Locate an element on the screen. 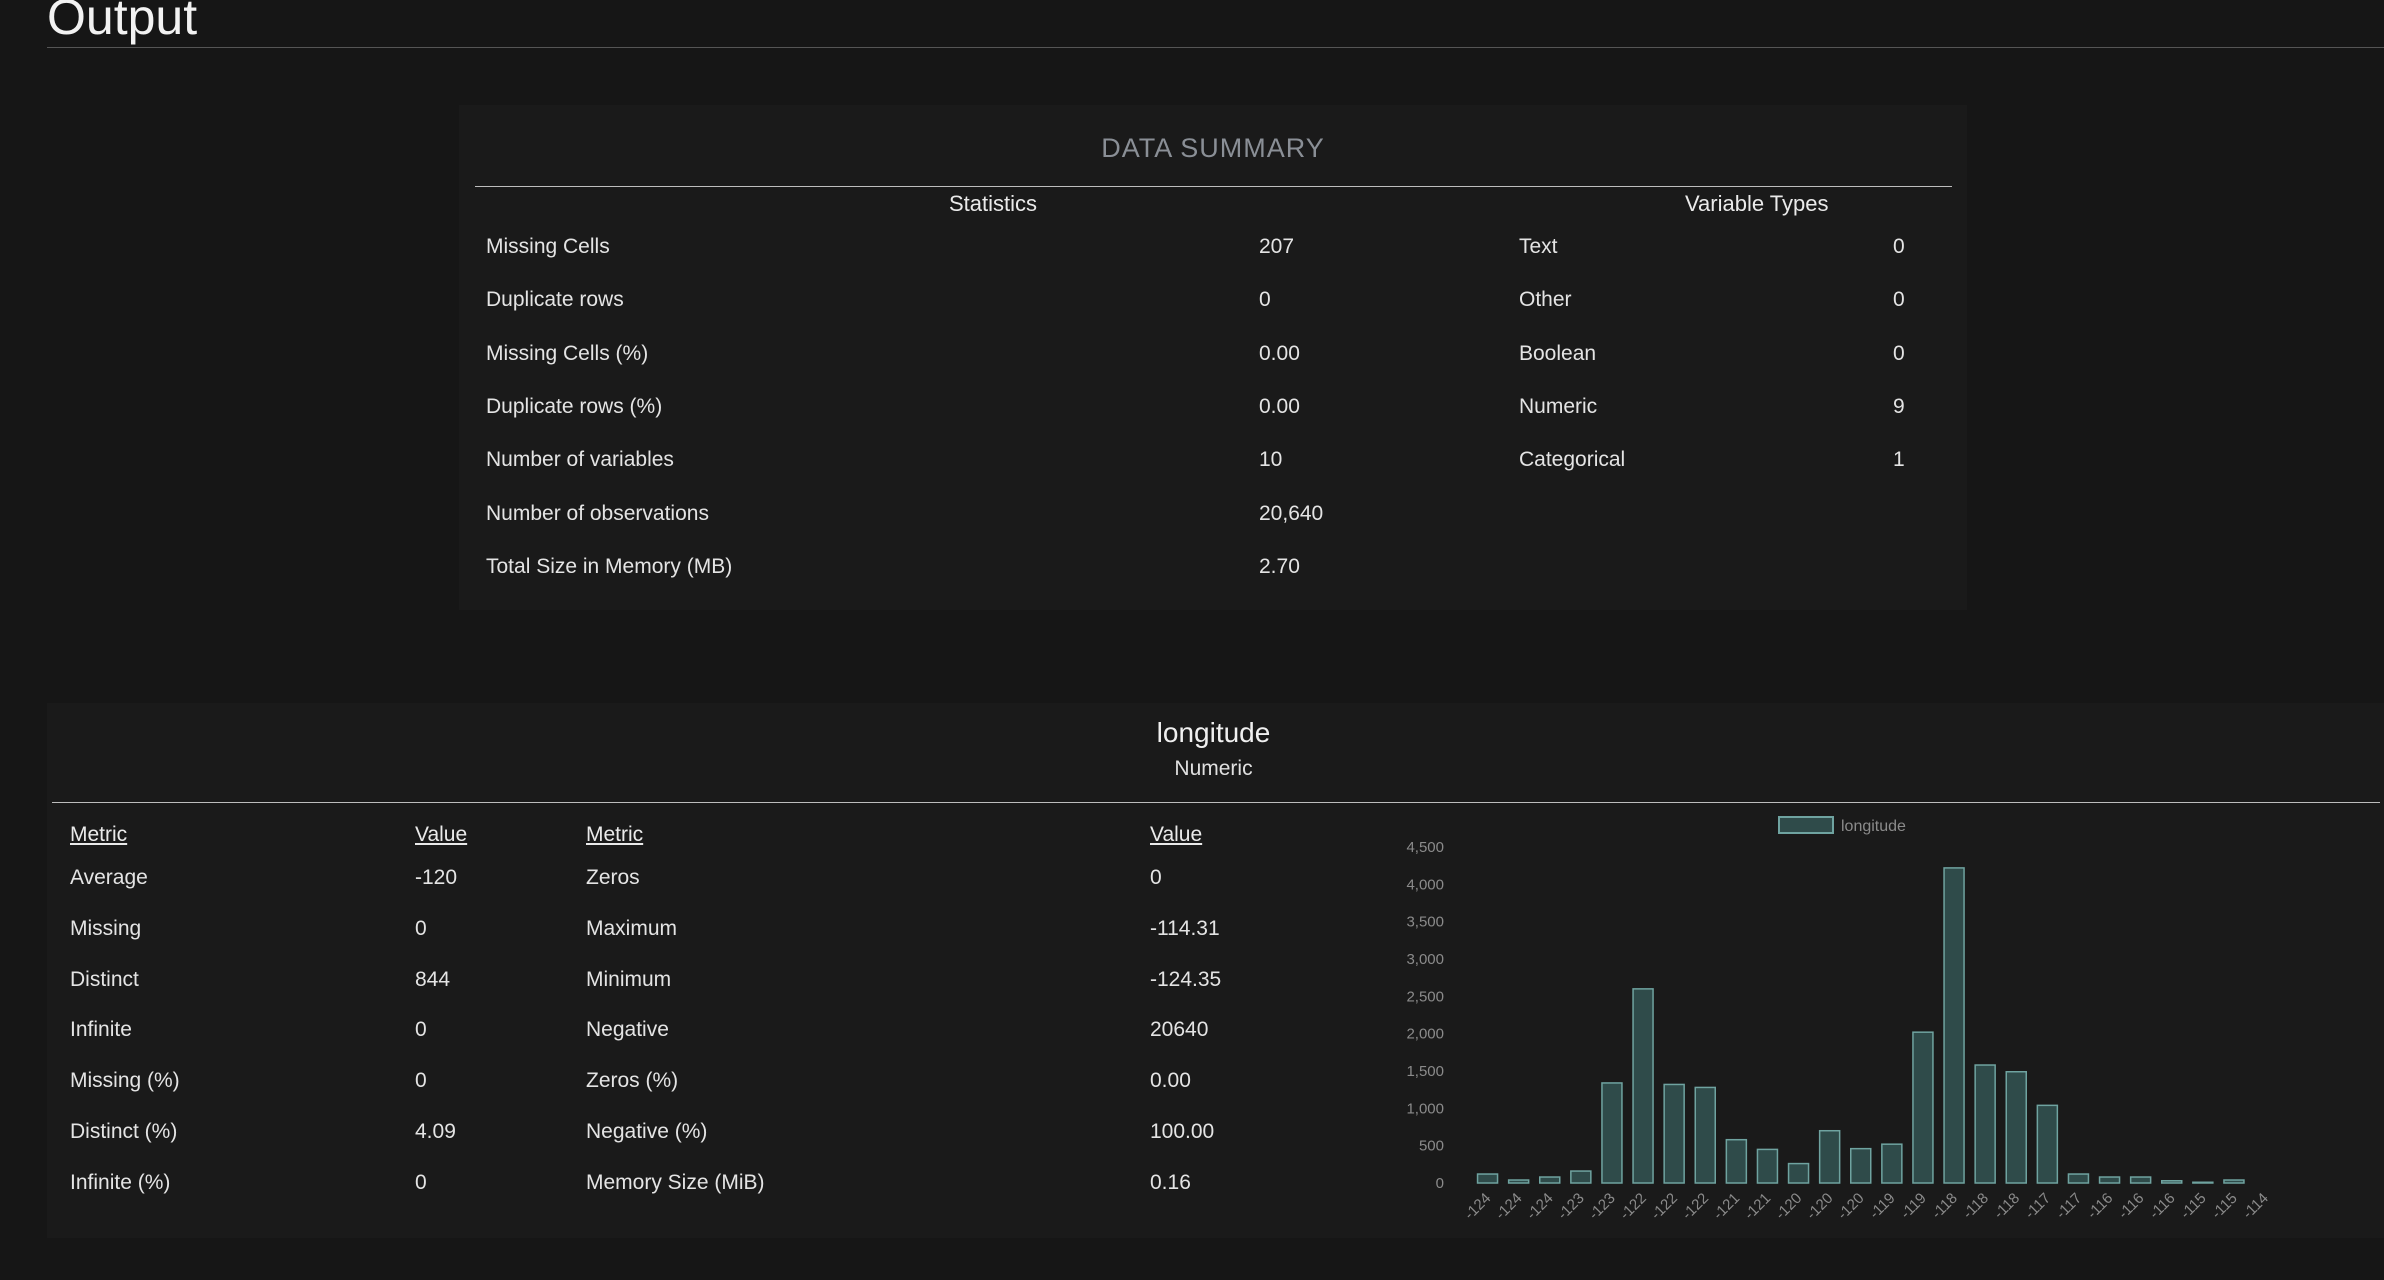  y-tick-label: 0 is located at coordinates (1440, 1183).